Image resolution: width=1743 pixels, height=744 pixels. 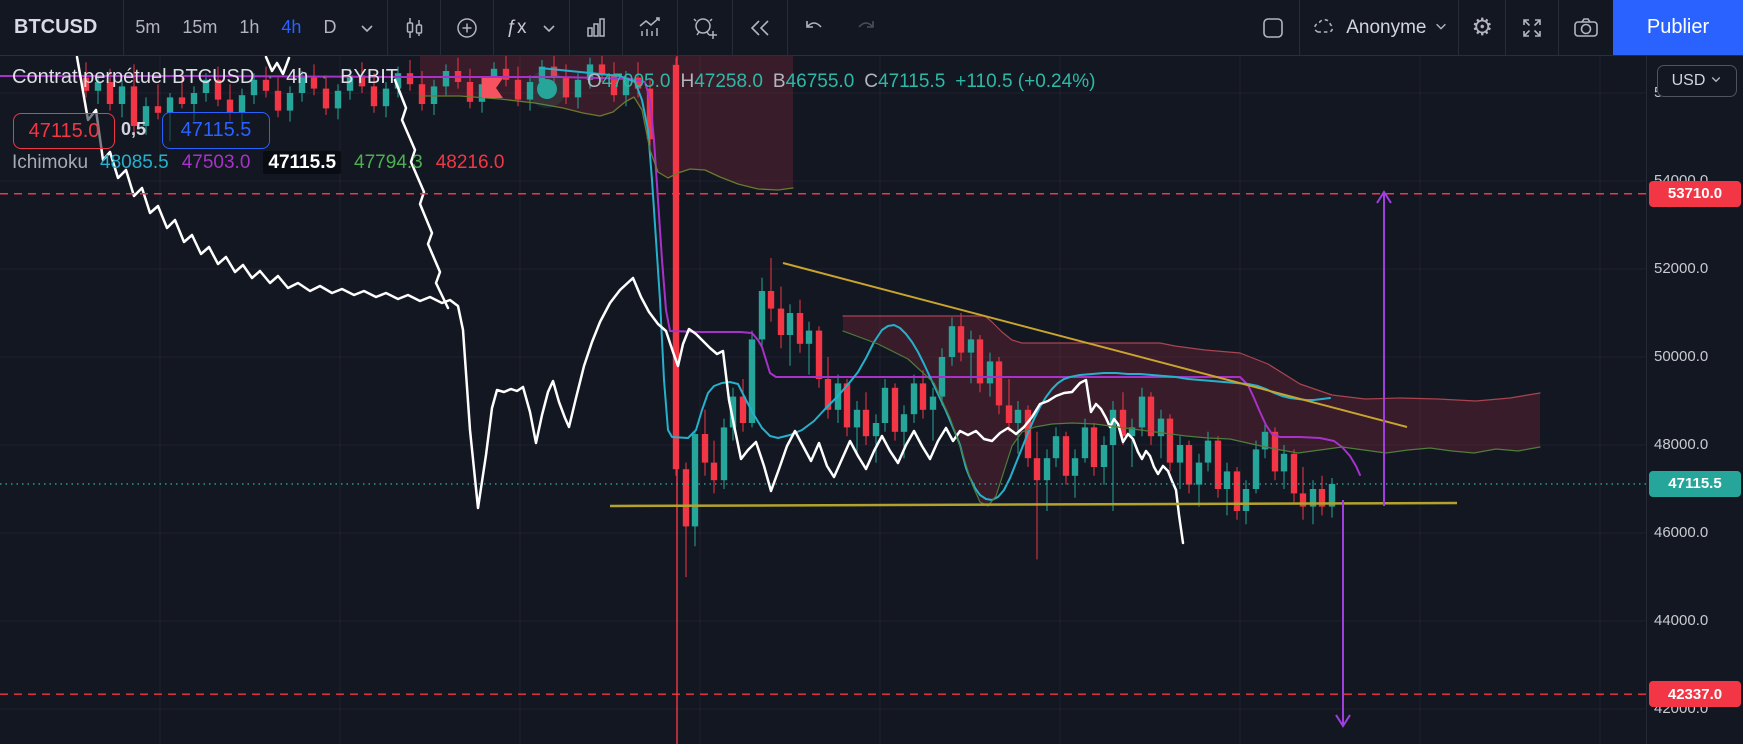 What do you see at coordinates (367, 27) in the screenshot?
I see `interval-chevron-down-icon` at bounding box center [367, 27].